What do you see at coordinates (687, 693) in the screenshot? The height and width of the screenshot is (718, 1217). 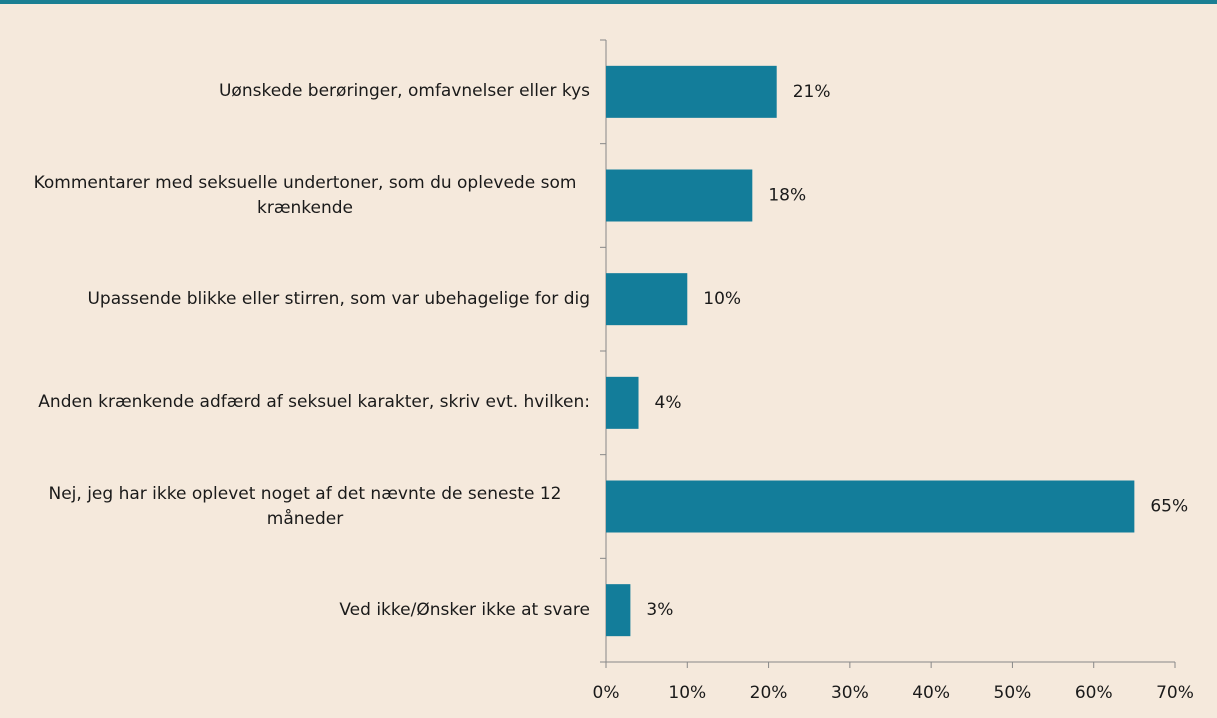 I see `x-tick-label: 10%` at bounding box center [687, 693].